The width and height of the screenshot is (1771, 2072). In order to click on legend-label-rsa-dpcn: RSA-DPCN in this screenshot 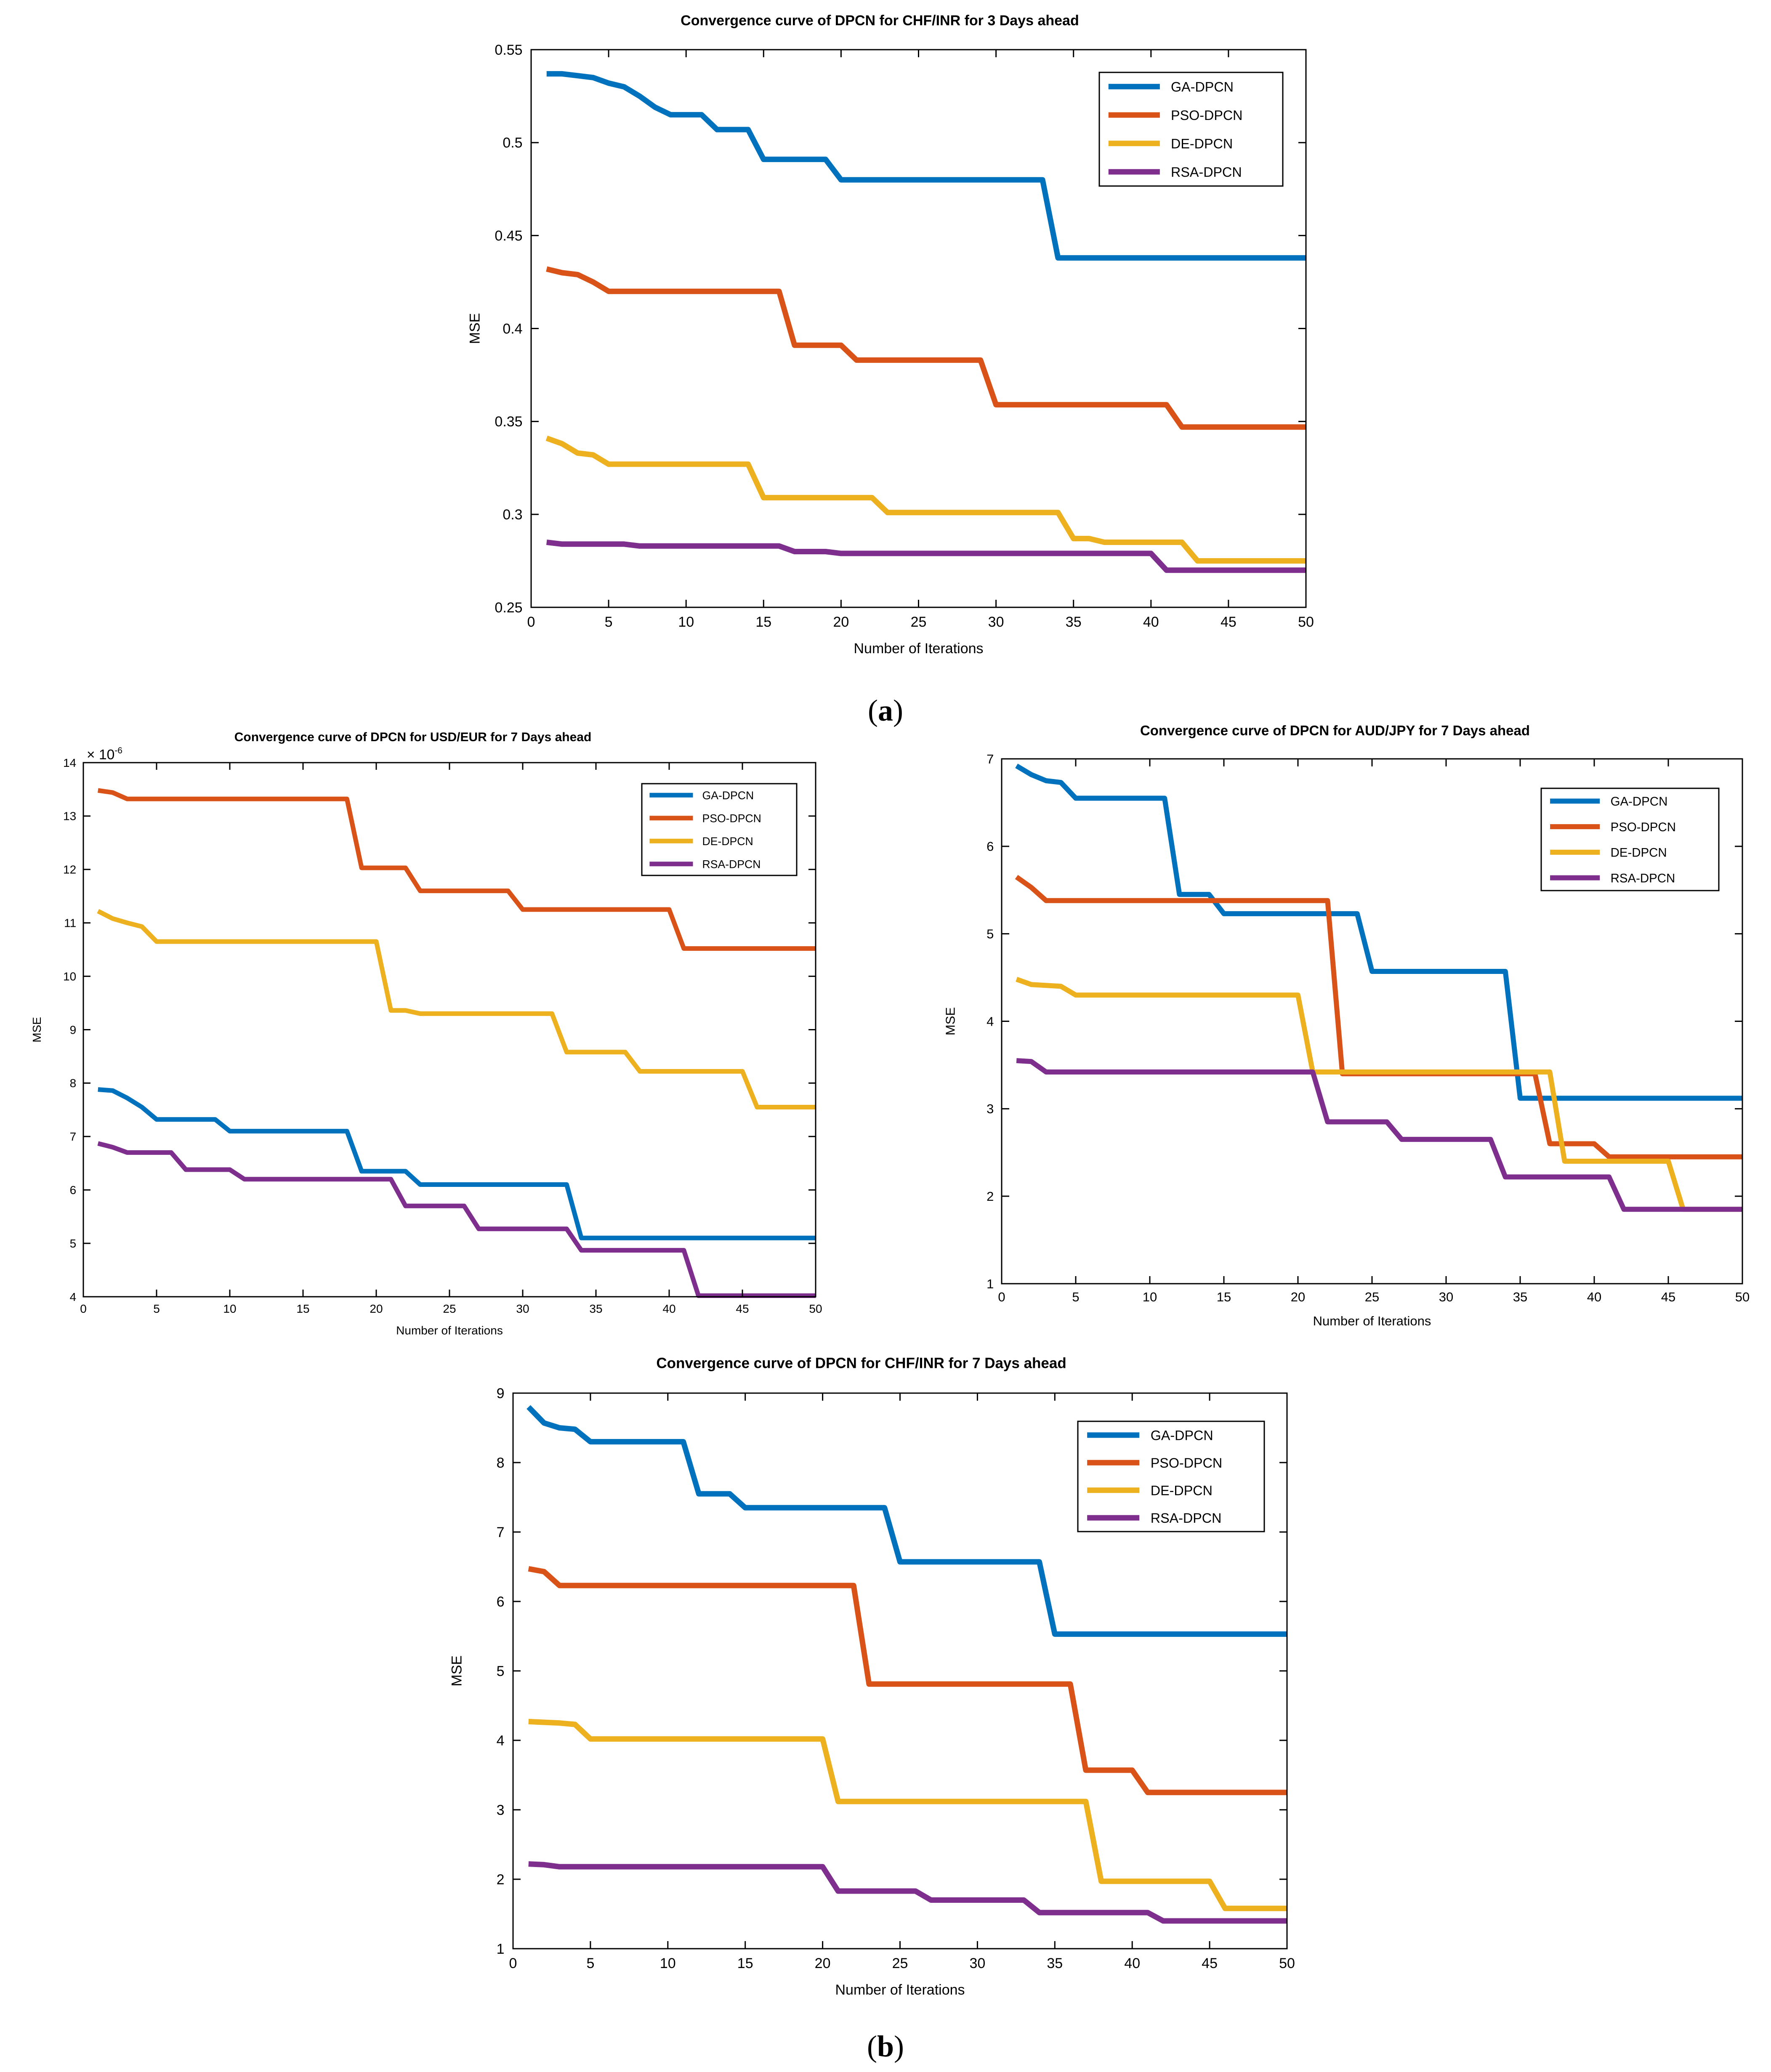, I will do `click(731, 865)`.